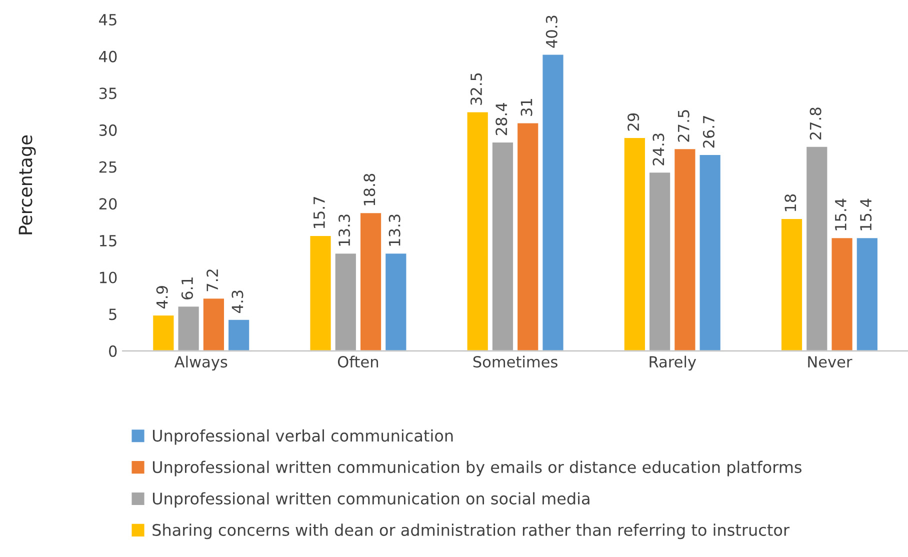 Image resolution: width=908 pixels, height=557 pixels. What do you see at coordinates (107, 20) in the screenshot?
I see `y-tick-label: 45` at bounding box center [107, 20].